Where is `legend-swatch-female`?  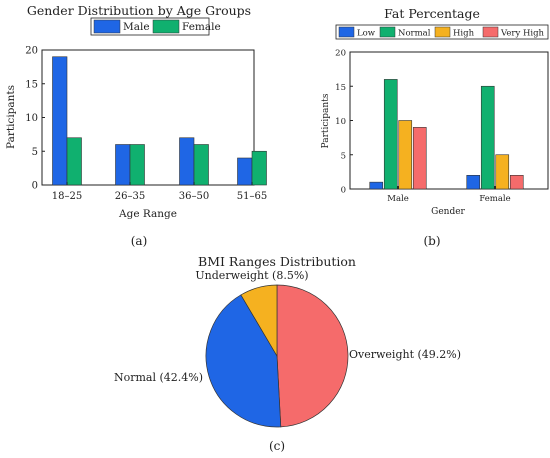 legend-swatch-female is located at coordinates (166, 26).